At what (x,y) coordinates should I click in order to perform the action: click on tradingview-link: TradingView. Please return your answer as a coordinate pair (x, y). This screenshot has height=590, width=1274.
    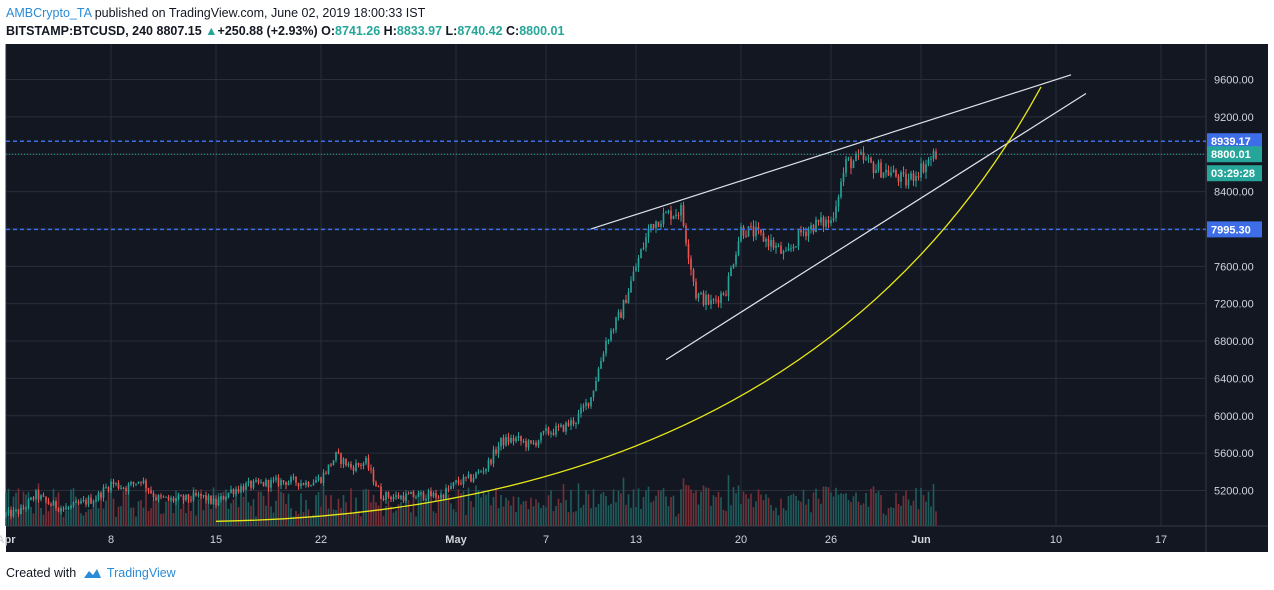
    Looking at the image, I should click on (141, 573).